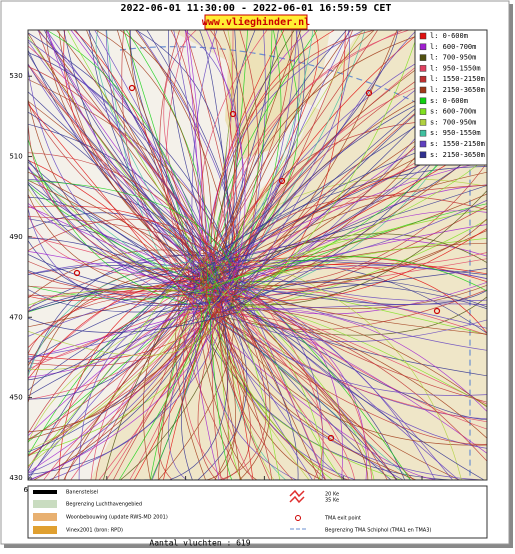  I want to click on legend-label: l: 0-600m, so click(449, 36).